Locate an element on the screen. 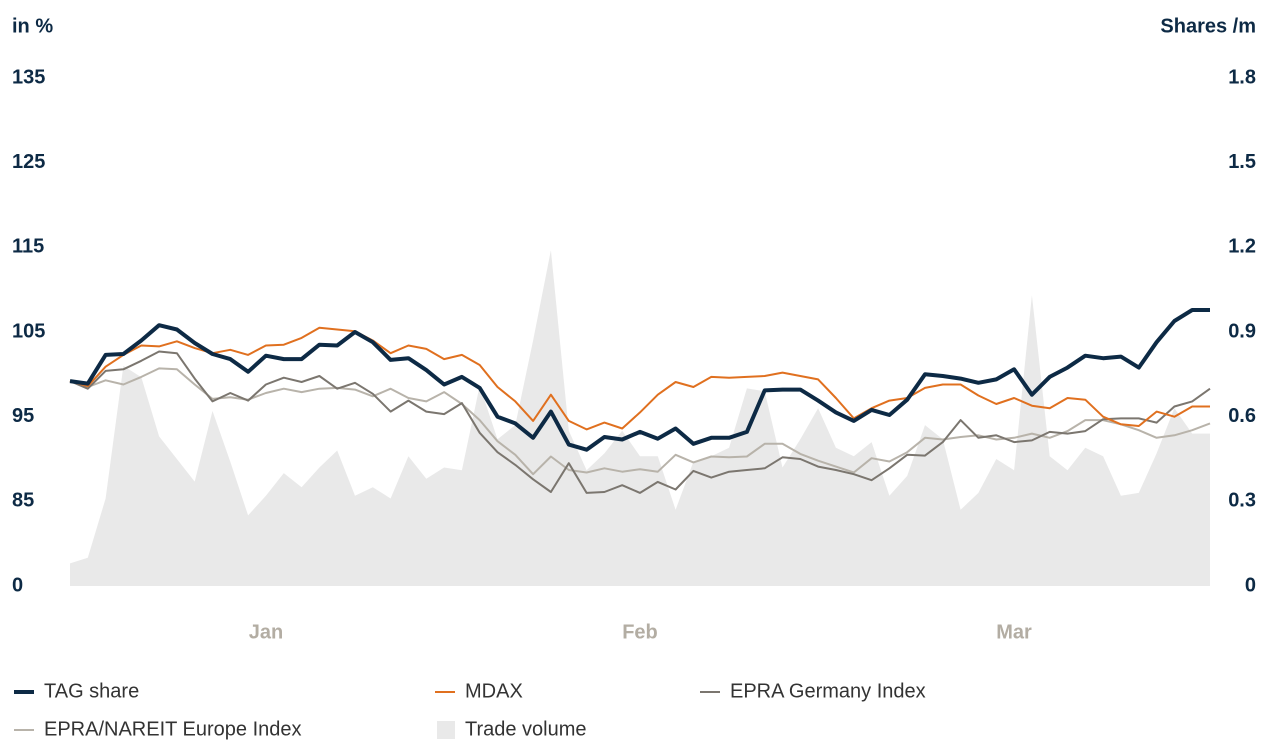  y2-axis-label: Shares /m is located at coordinates (1208, 26).